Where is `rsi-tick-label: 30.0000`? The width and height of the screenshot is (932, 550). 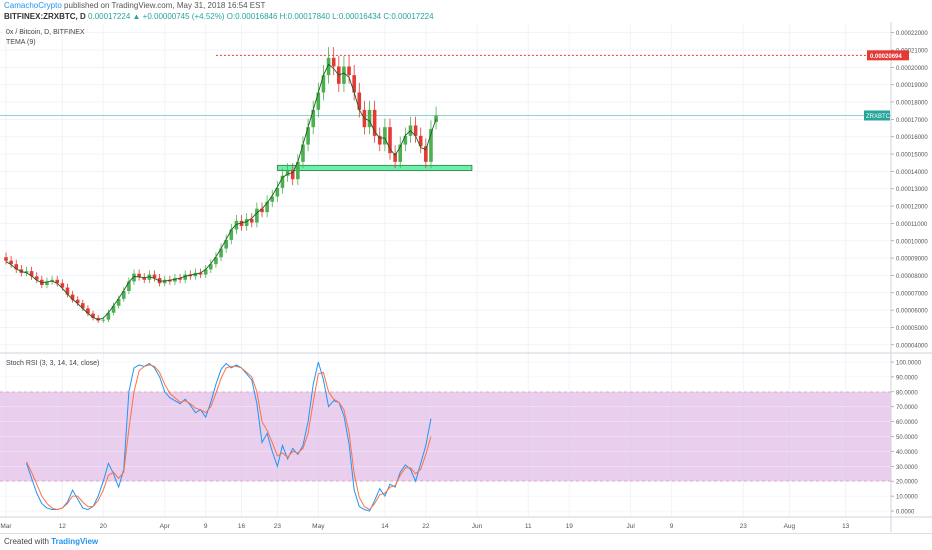 rsi-tick-label: 30.0000 is located at coordinates (907, 468).